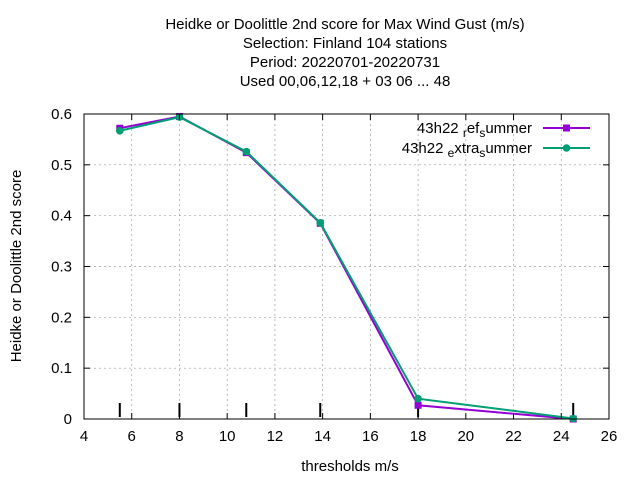  Describe the element at coordinates (68, 419) in the screenshot. I see `y-tick-label: 0` at that location.